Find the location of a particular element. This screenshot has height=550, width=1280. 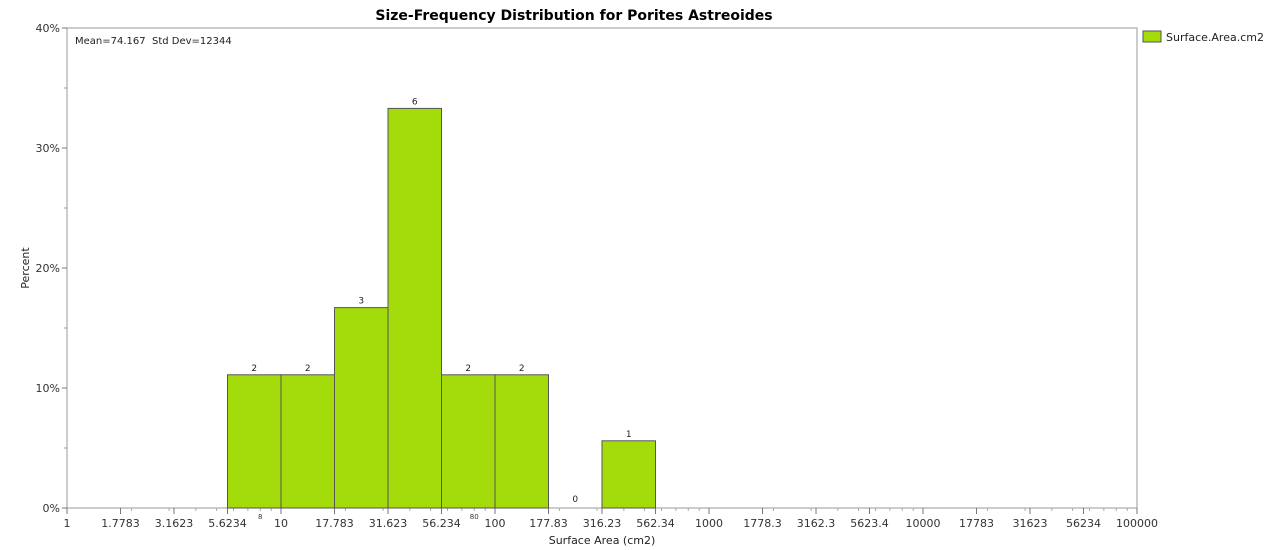

x-tick-label: 17783 is located at coordinates (976, 523).